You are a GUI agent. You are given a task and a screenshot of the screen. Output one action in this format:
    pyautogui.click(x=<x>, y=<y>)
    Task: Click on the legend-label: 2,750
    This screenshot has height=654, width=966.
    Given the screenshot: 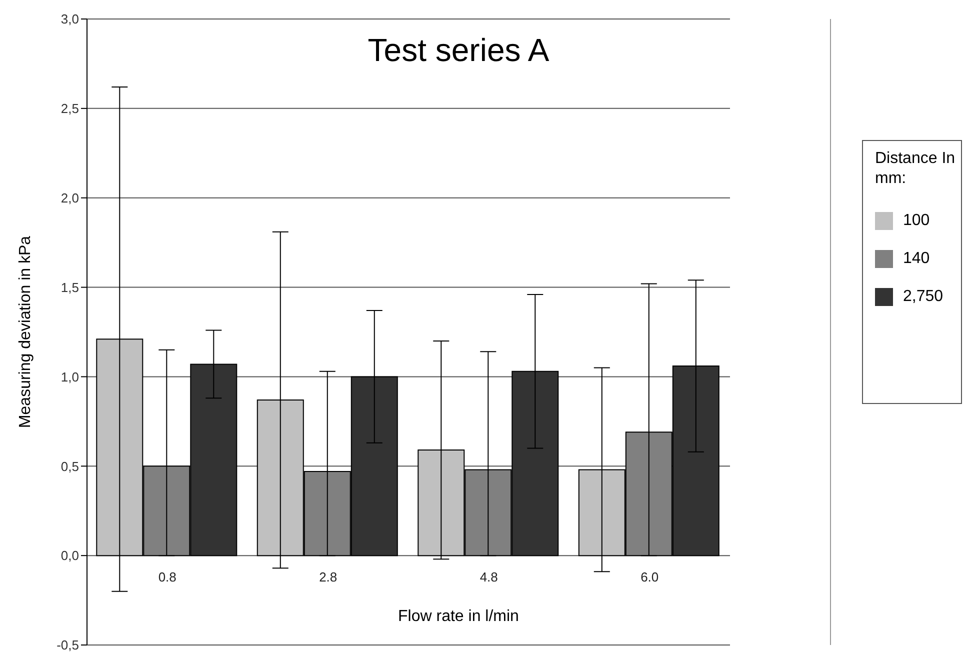 What is the action you would take?
    pyautogui.click(x=923, y=297)
    